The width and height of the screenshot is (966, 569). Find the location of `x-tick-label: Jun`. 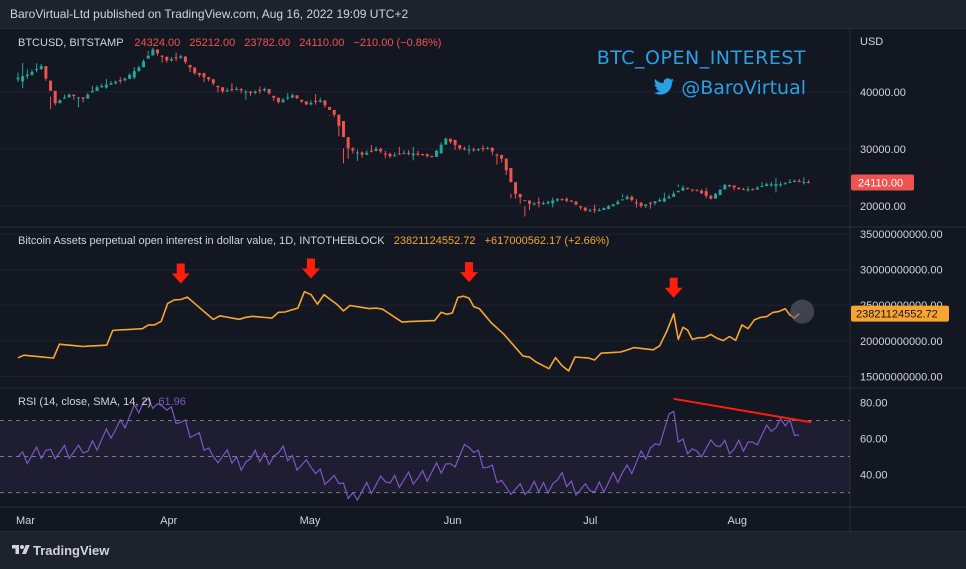

x-tick-label: Jun is located at coordinates (453, 521).